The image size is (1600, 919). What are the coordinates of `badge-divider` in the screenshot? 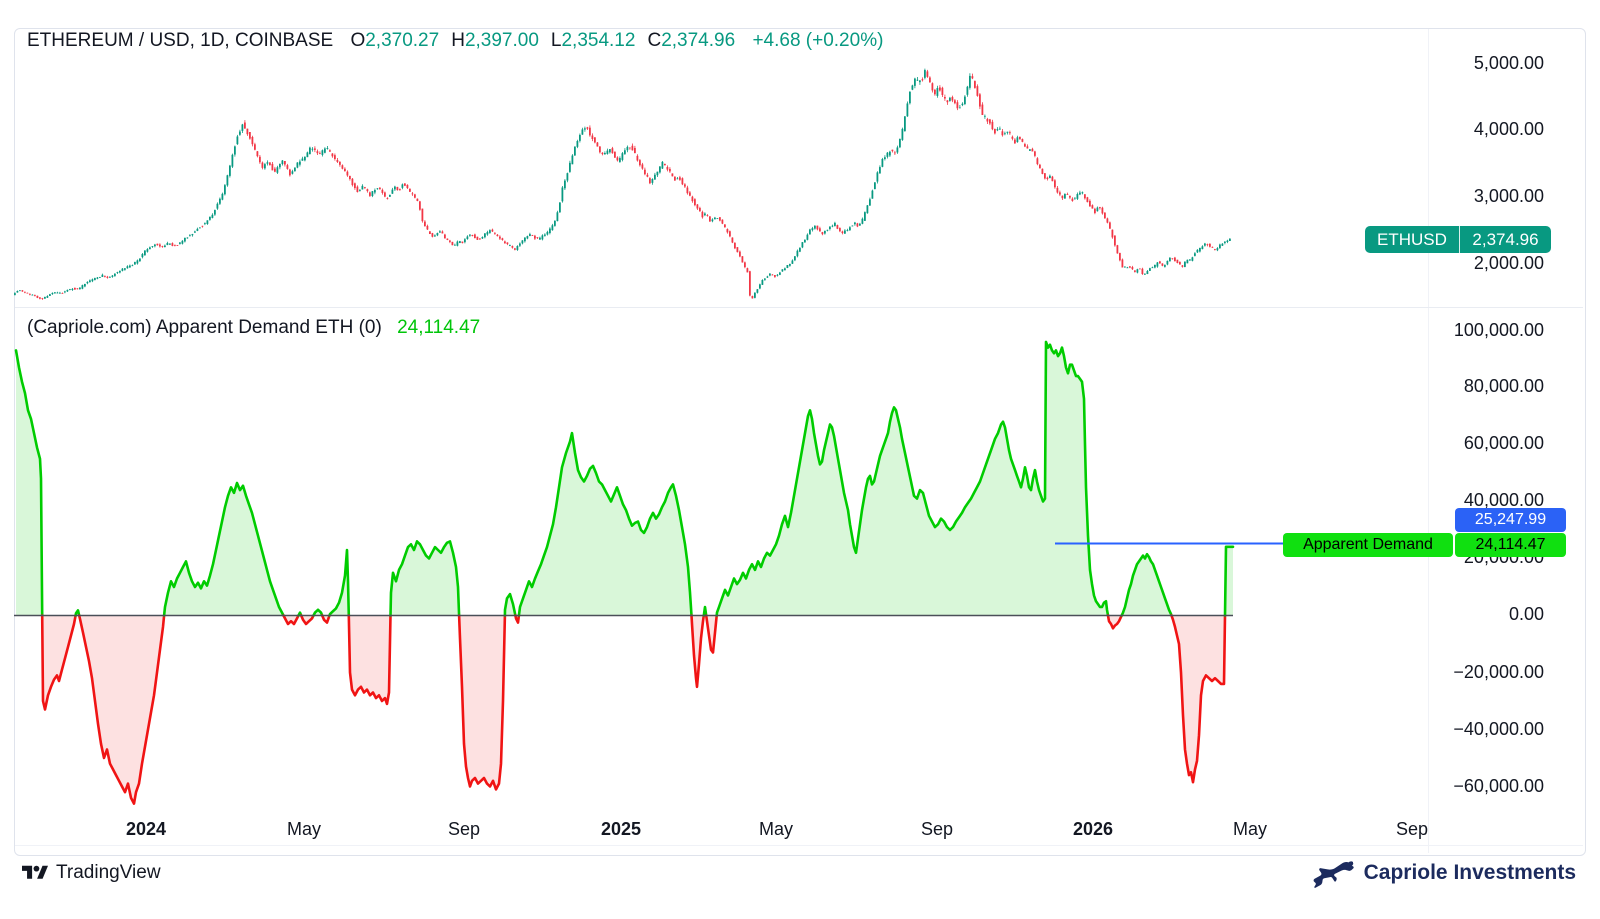 It's located at (1459, 239).